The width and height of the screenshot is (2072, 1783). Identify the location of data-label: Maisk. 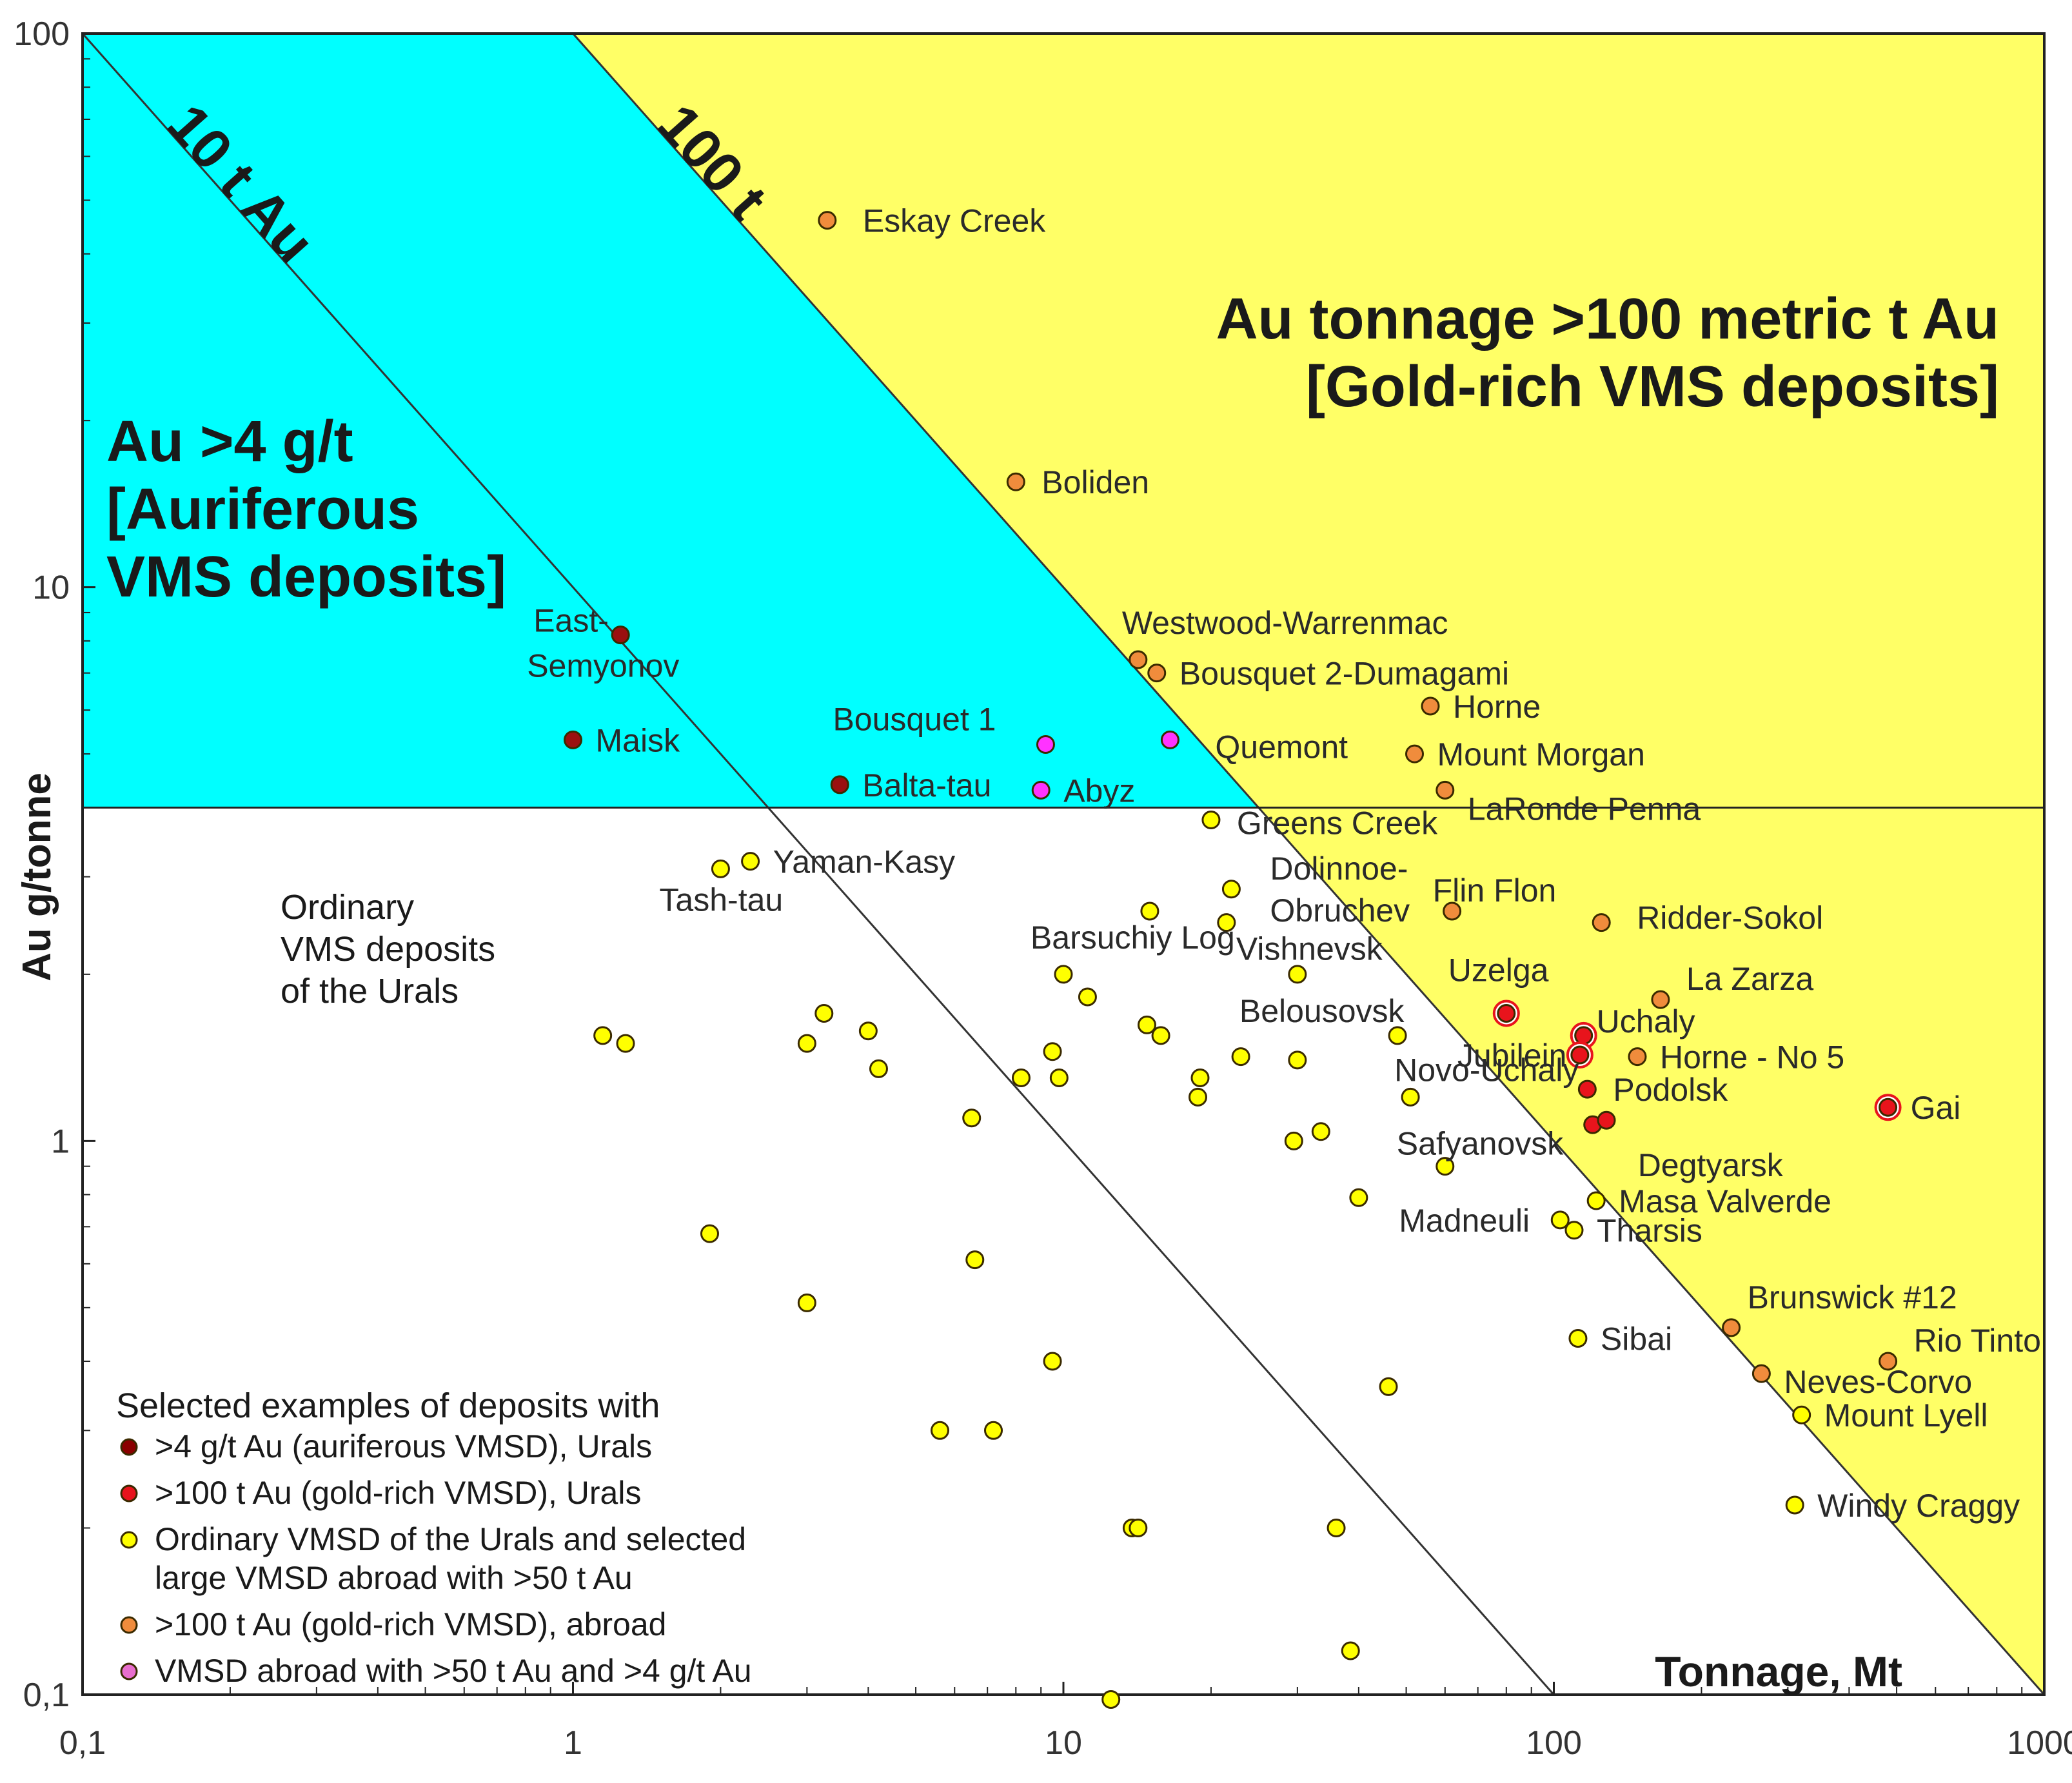
(638, 740).